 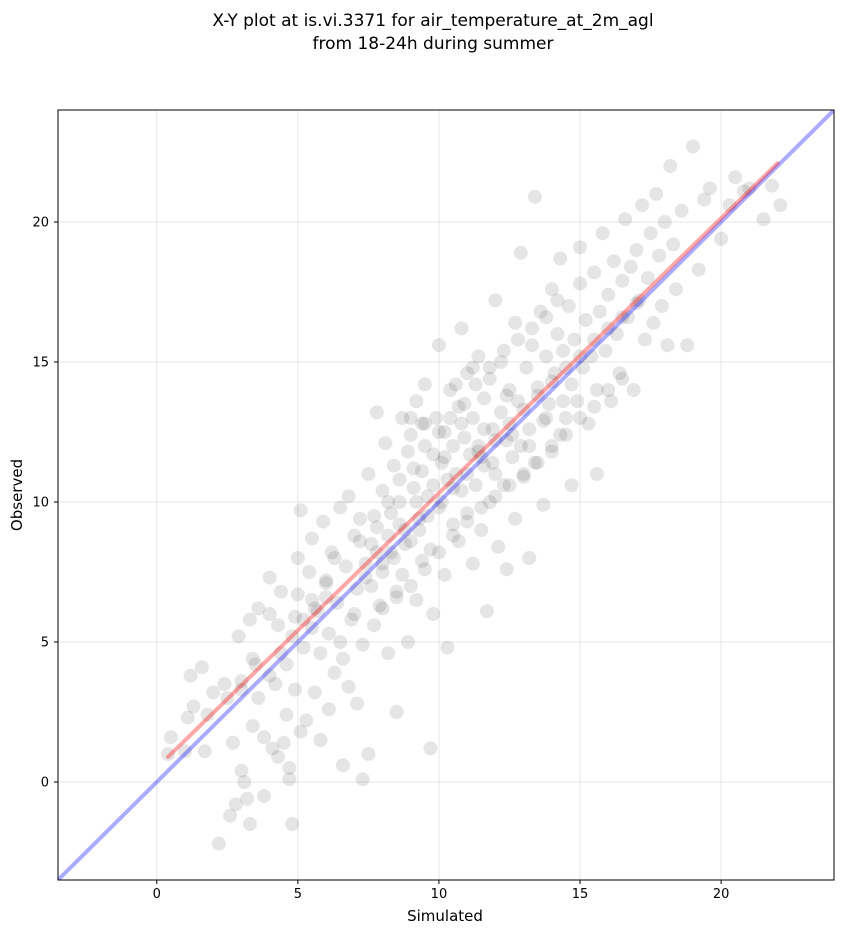 I want to click on y-tick-label-1: 5, so click(x=45, y=643).